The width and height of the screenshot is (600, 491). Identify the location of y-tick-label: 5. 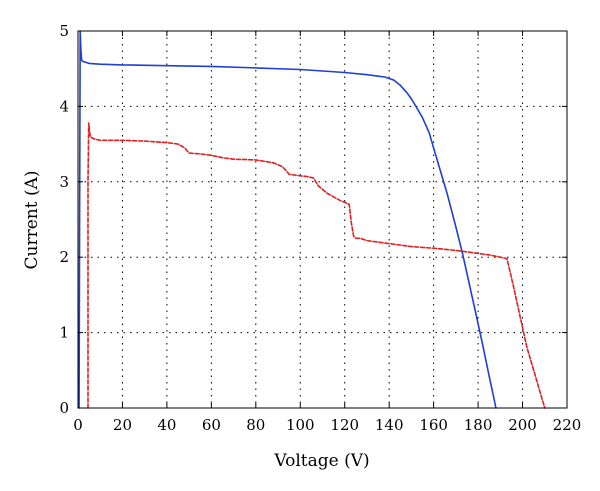
(64, 31).